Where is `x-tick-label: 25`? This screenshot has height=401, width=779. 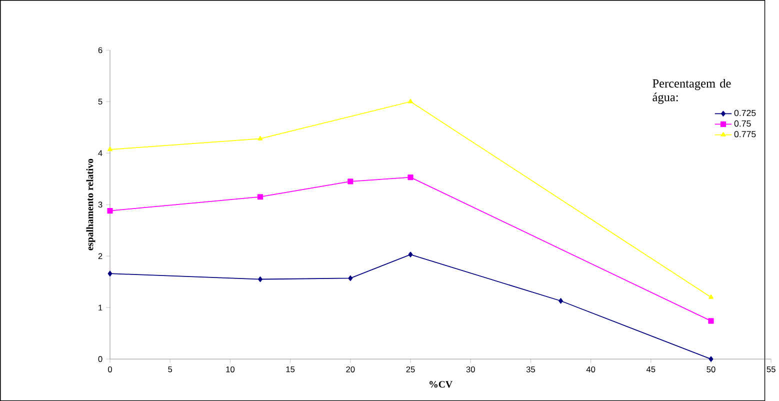 x-tick-label: 25 is located at coordinates (410, 369).